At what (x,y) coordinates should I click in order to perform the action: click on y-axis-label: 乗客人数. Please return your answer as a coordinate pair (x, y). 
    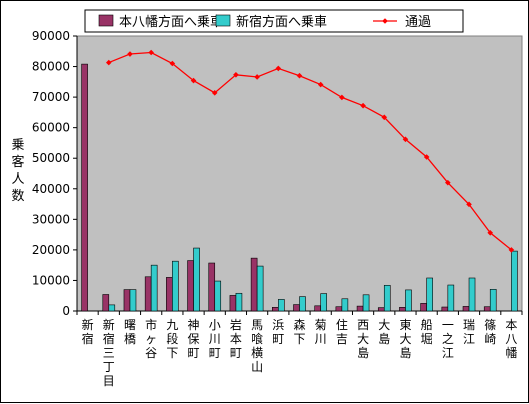
    Looking at the image, I should click on (17, 171).